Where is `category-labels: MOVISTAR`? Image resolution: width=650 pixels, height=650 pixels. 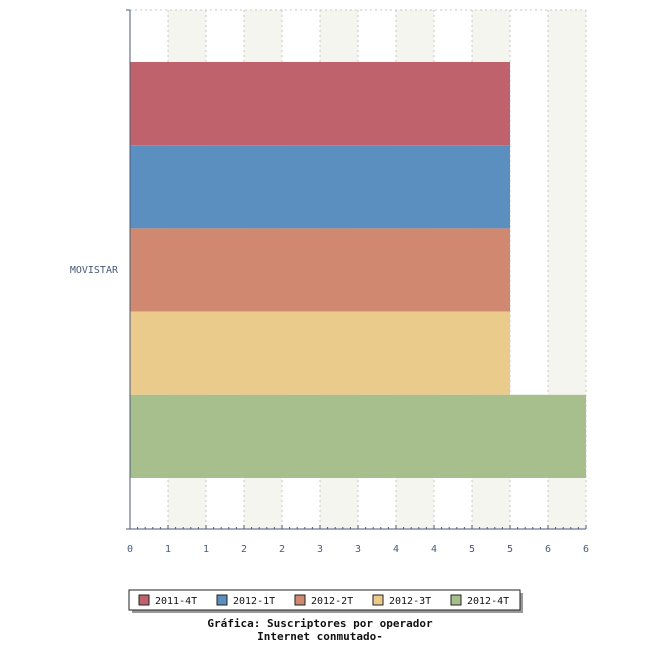
category-labels: MOVISTAR is located at coordinates (94, 270).